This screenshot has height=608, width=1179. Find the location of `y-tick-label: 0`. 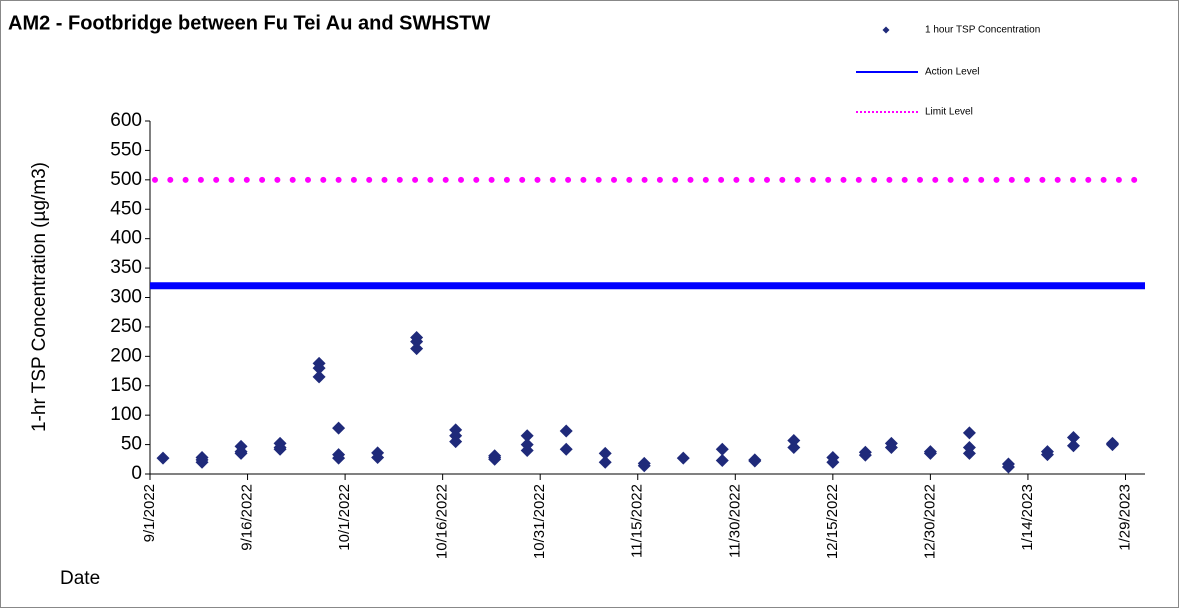

y-tick-label: 0 is located at coordinates (136, 473).